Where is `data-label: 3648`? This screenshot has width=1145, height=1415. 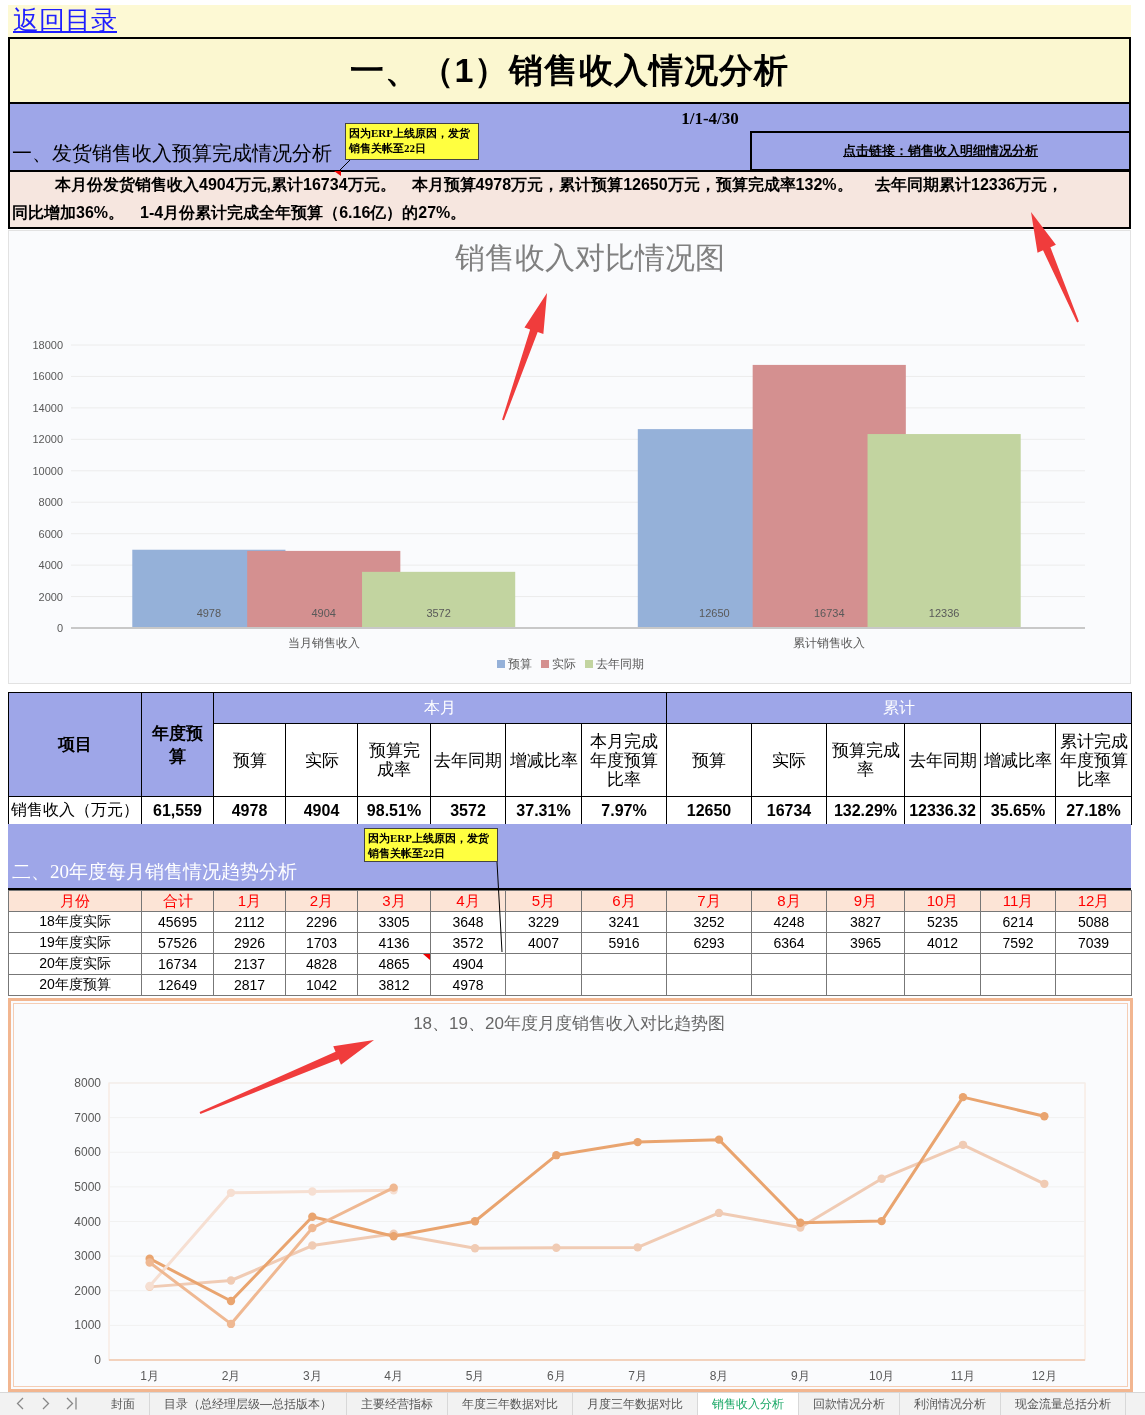
data-label: 3648 is located at coordinates (468, 922).